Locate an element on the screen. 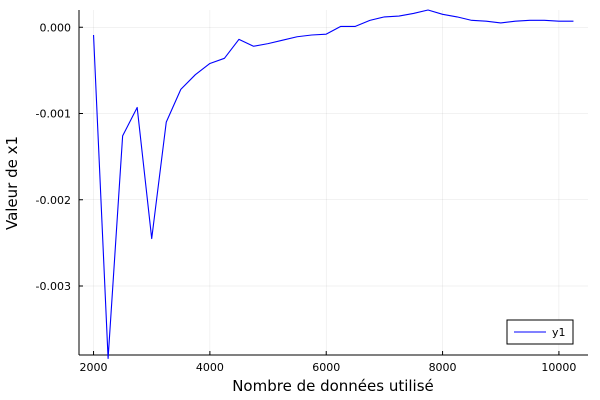 The height and width of the screenshot is (400, 600). x-tick-label: 2000 is located at coordinates (94, 367).